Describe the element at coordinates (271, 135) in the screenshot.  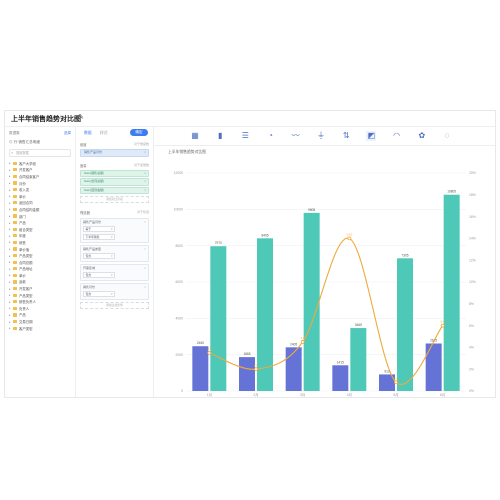
I see `pie-chart-icon: ◔` at that location.